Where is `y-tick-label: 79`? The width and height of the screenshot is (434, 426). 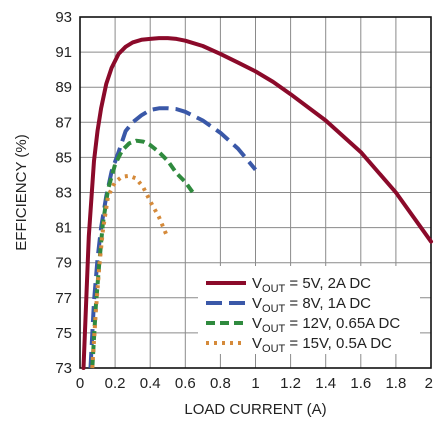
y-tick-label: 79 is located at coordinates (63, 263).